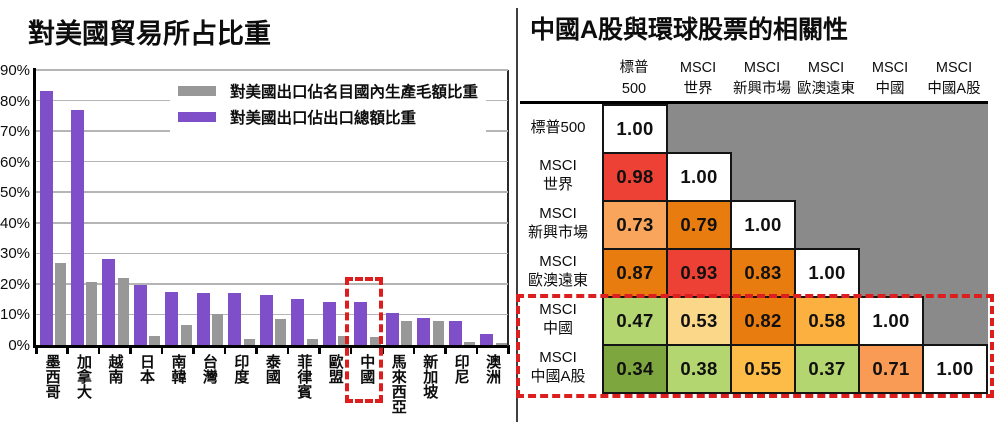 The height and width of the screenshot is (430, 1000). I want to click on x-axis-label-text: 加拿大, so click(84, 376).